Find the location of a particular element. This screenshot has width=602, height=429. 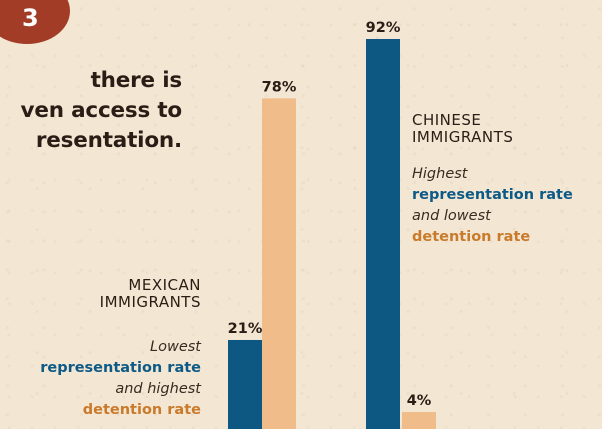

value-label-chinese-representation: 92% is located at coordinates (383, 28).